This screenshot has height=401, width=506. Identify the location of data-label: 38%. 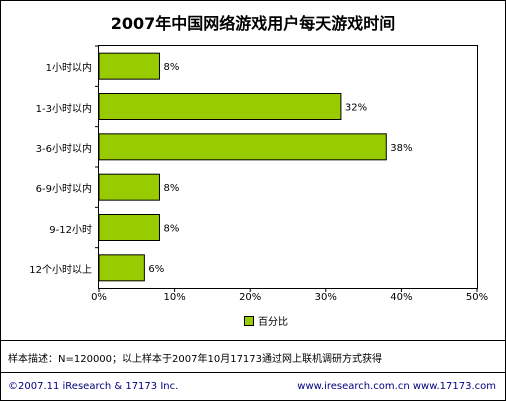
(401, 148).